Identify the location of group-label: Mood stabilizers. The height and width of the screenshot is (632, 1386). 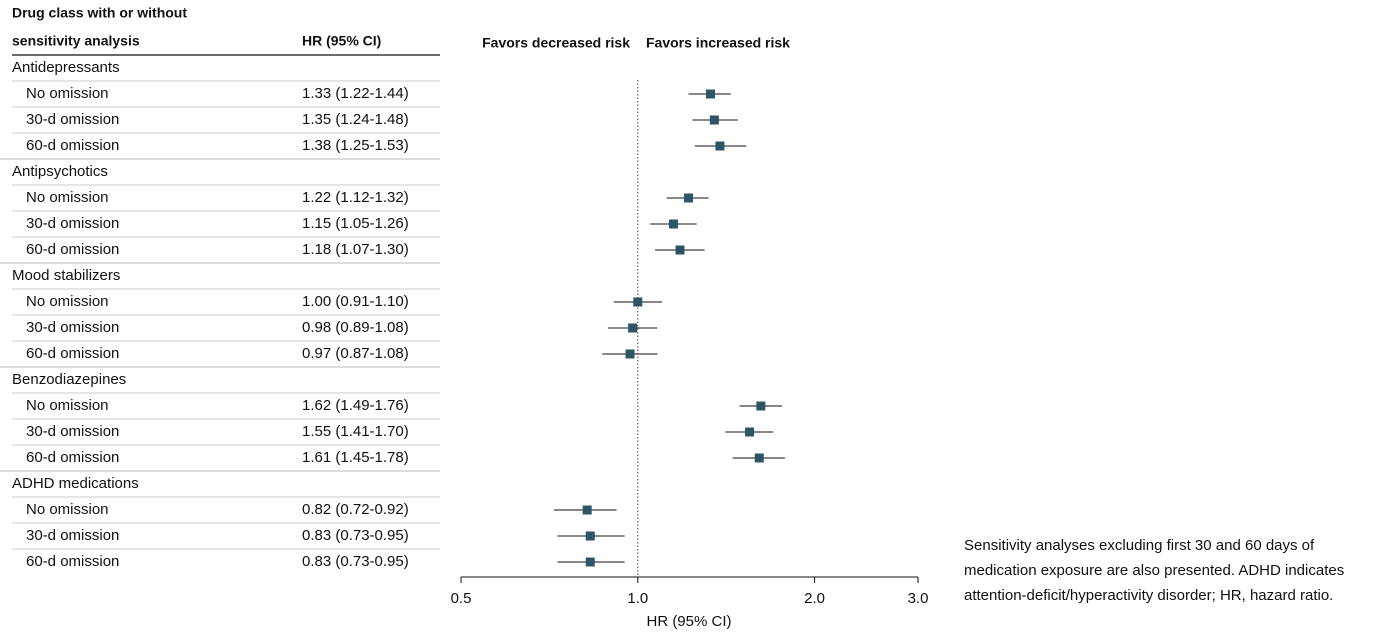
(66, 275).